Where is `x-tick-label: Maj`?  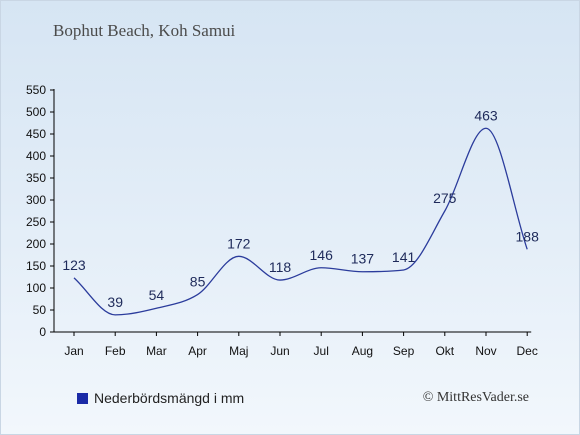 x-tick-label: Maj is located at coordinates (238, 351).